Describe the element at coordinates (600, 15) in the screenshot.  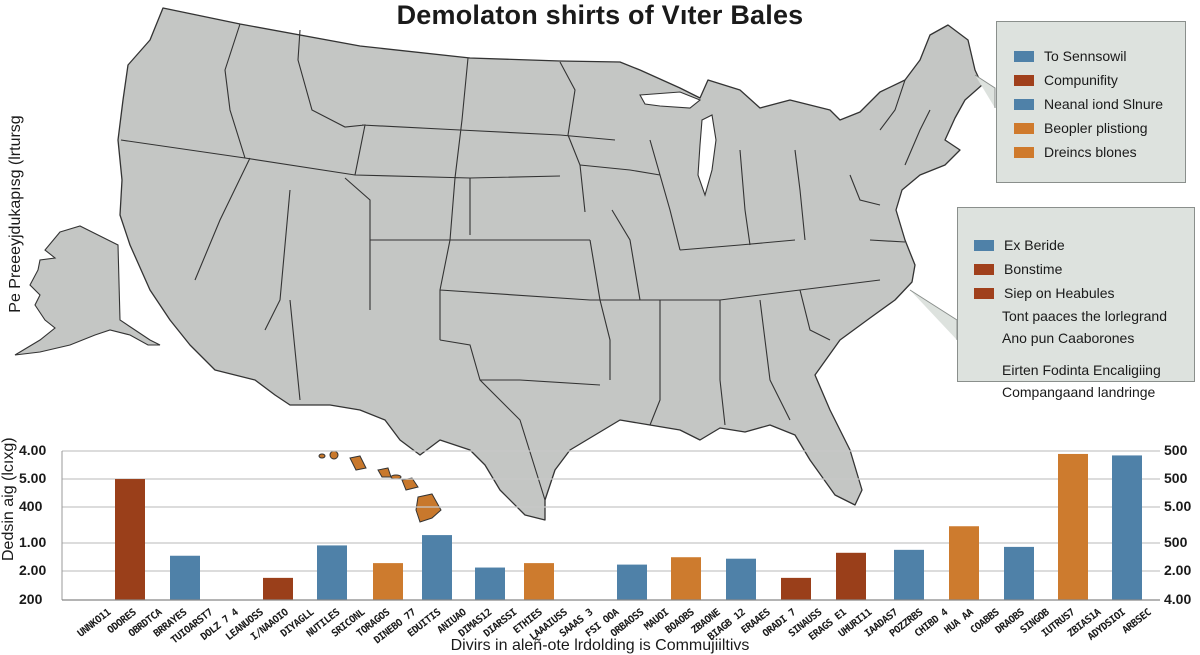
I see `chart-title: Demolaton shirts of Vıter Bales` at that location.